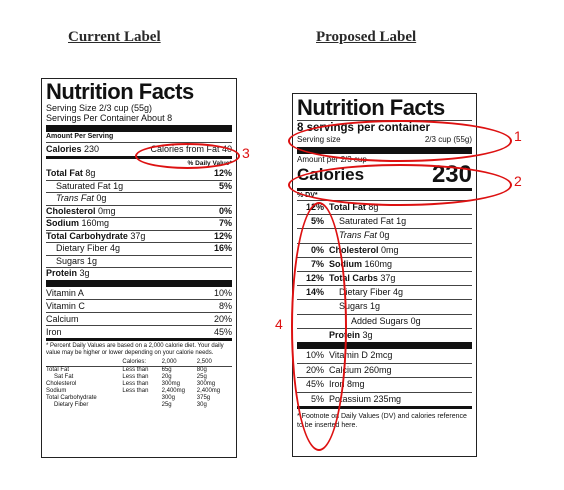  I want to click on current-footer-cell: 65g, so click(166, 369).